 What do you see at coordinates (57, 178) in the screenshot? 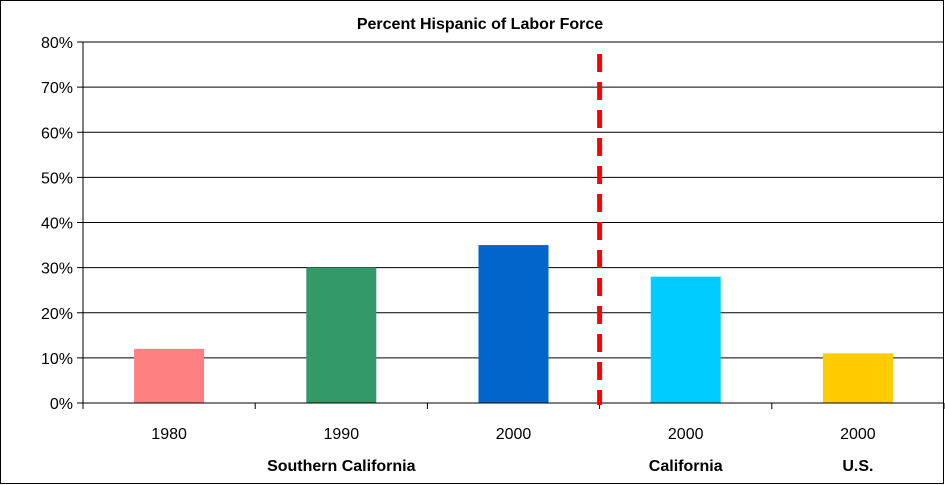
I see `y-tick-label: 50%` at bounding box center [57, 178].